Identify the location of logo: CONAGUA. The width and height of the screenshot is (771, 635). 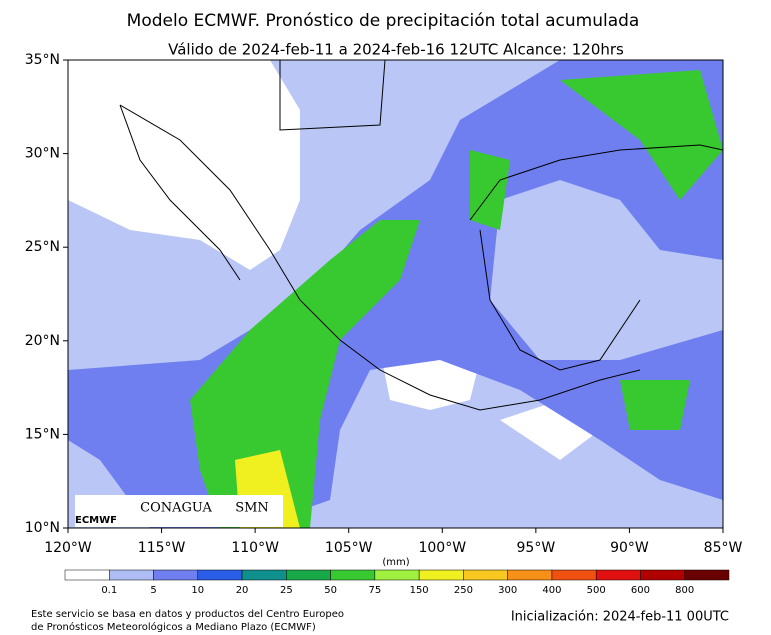
(176, 508).